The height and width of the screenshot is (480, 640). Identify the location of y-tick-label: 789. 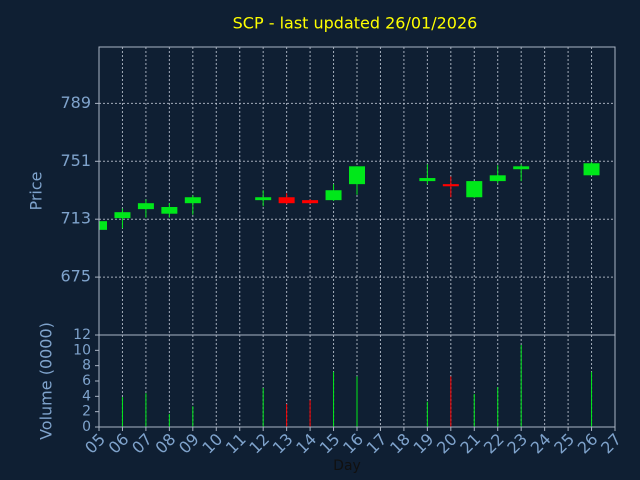
(75, 102).